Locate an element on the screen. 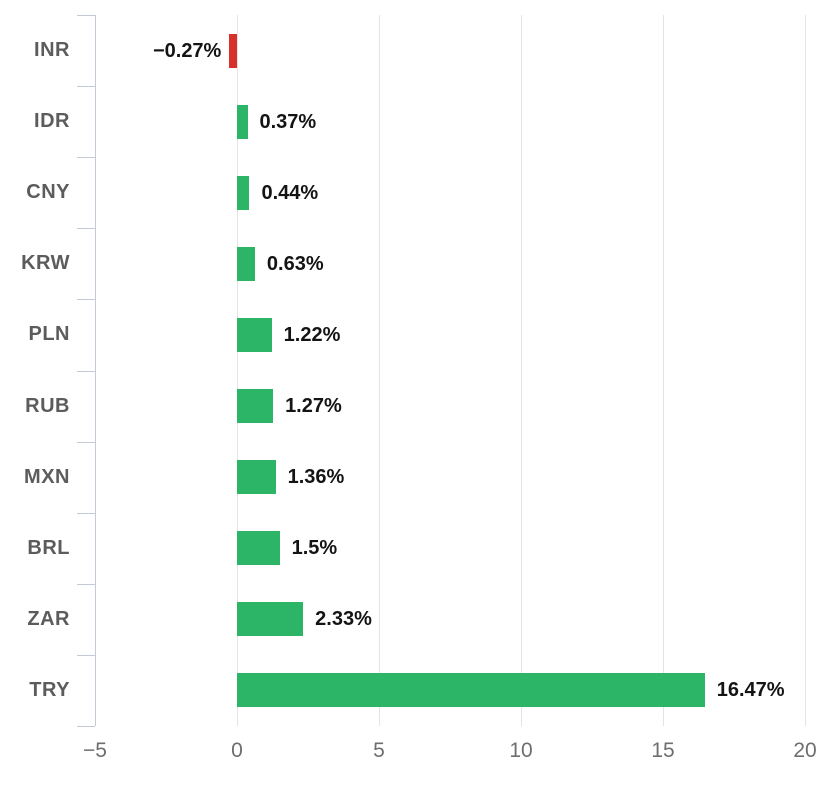 This screenshot has width=826, height=797. category-label-pln: PLN is located at coordinates (49, 334).